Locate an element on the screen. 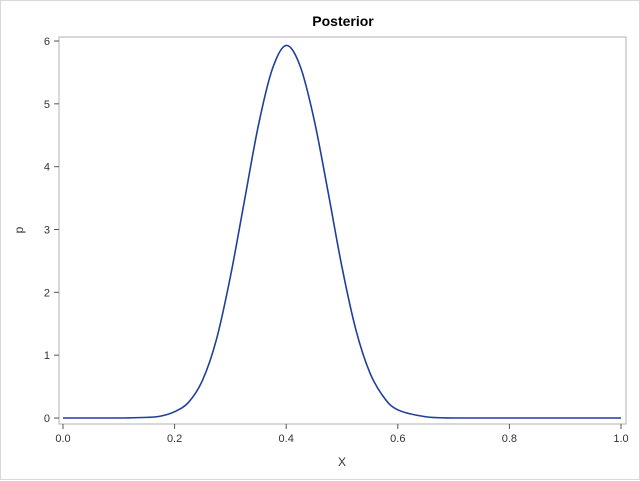 This screenshot has height=481, width=640. y-axis-label: p is located at coordinates (19, 229).